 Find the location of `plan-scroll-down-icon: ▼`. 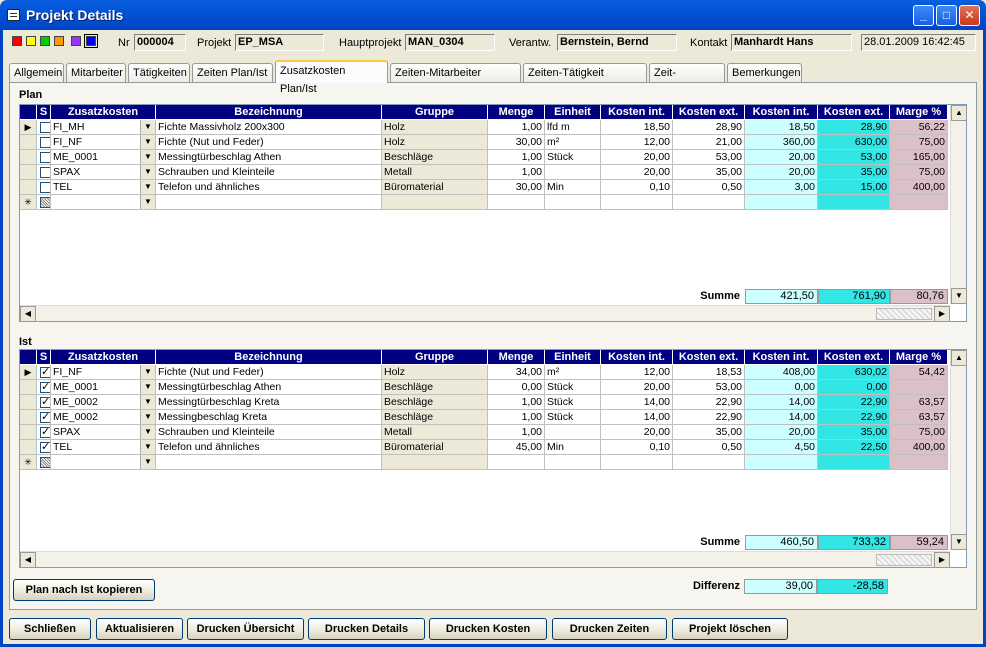

plan-scroll-down-icon: ▼ is located at coordinates (959, 296).